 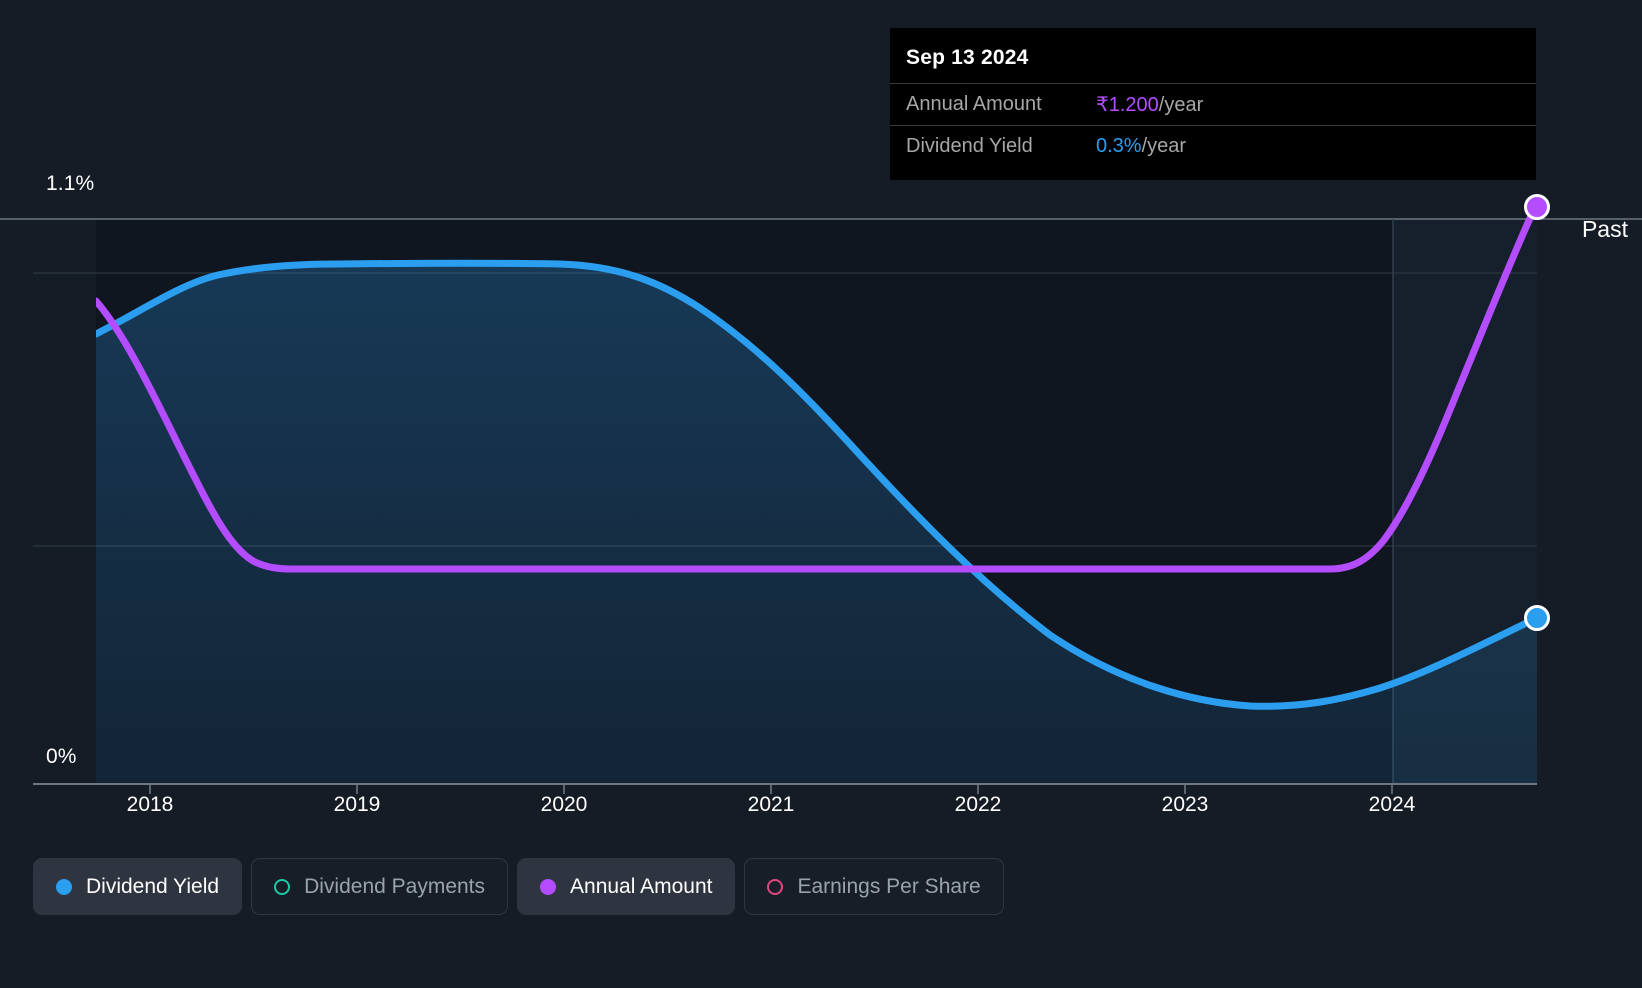 I want to click on tooltip-amount-suffix: /year, so click(x=1181, y=105).